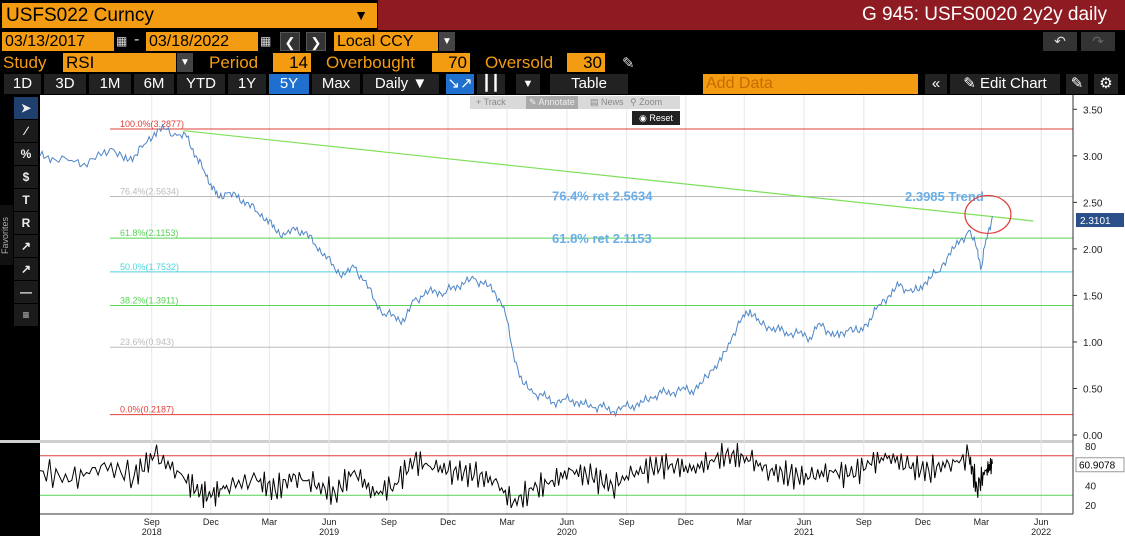 The image size is (1125, 536). Describe the element at coordinates (149, 233) in the screenshot. I see `fib-level-label: 61.8%(2.1153)` at that location.